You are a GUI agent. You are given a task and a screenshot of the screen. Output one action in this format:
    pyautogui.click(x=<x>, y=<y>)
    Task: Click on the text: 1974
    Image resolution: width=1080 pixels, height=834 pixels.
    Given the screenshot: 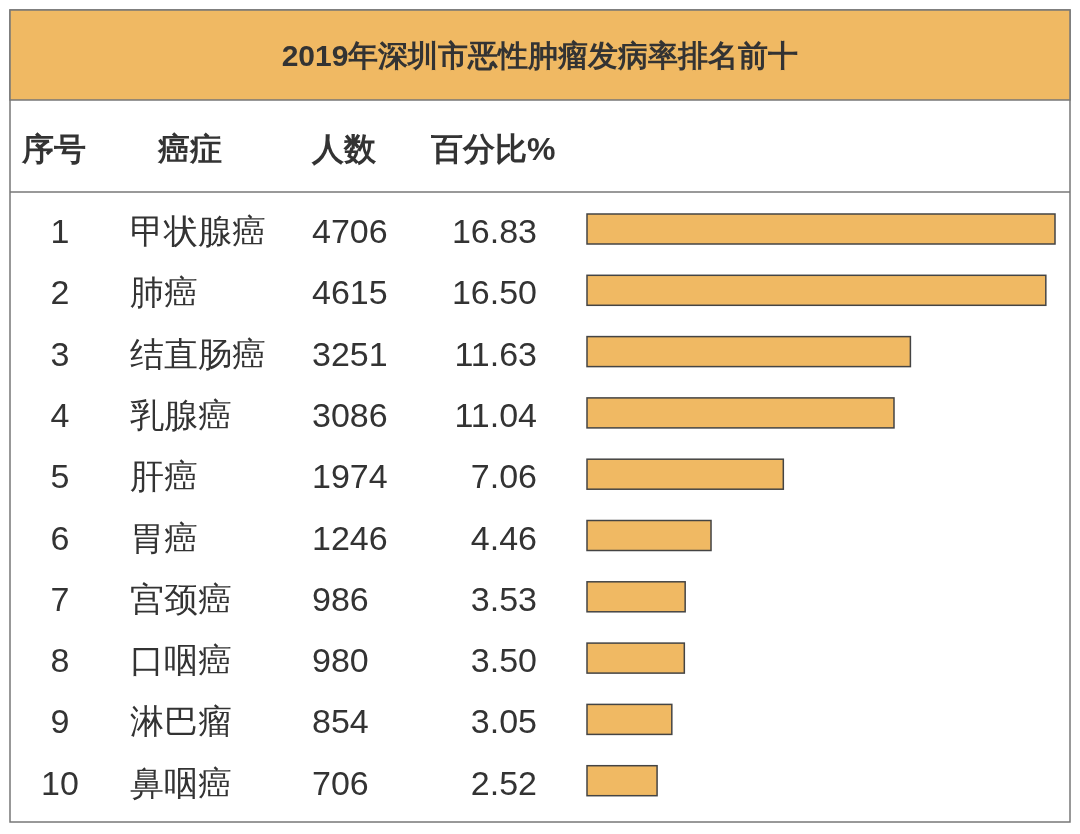 What is the action you would take?
    pyautogui.click(x=350, y=476)
    